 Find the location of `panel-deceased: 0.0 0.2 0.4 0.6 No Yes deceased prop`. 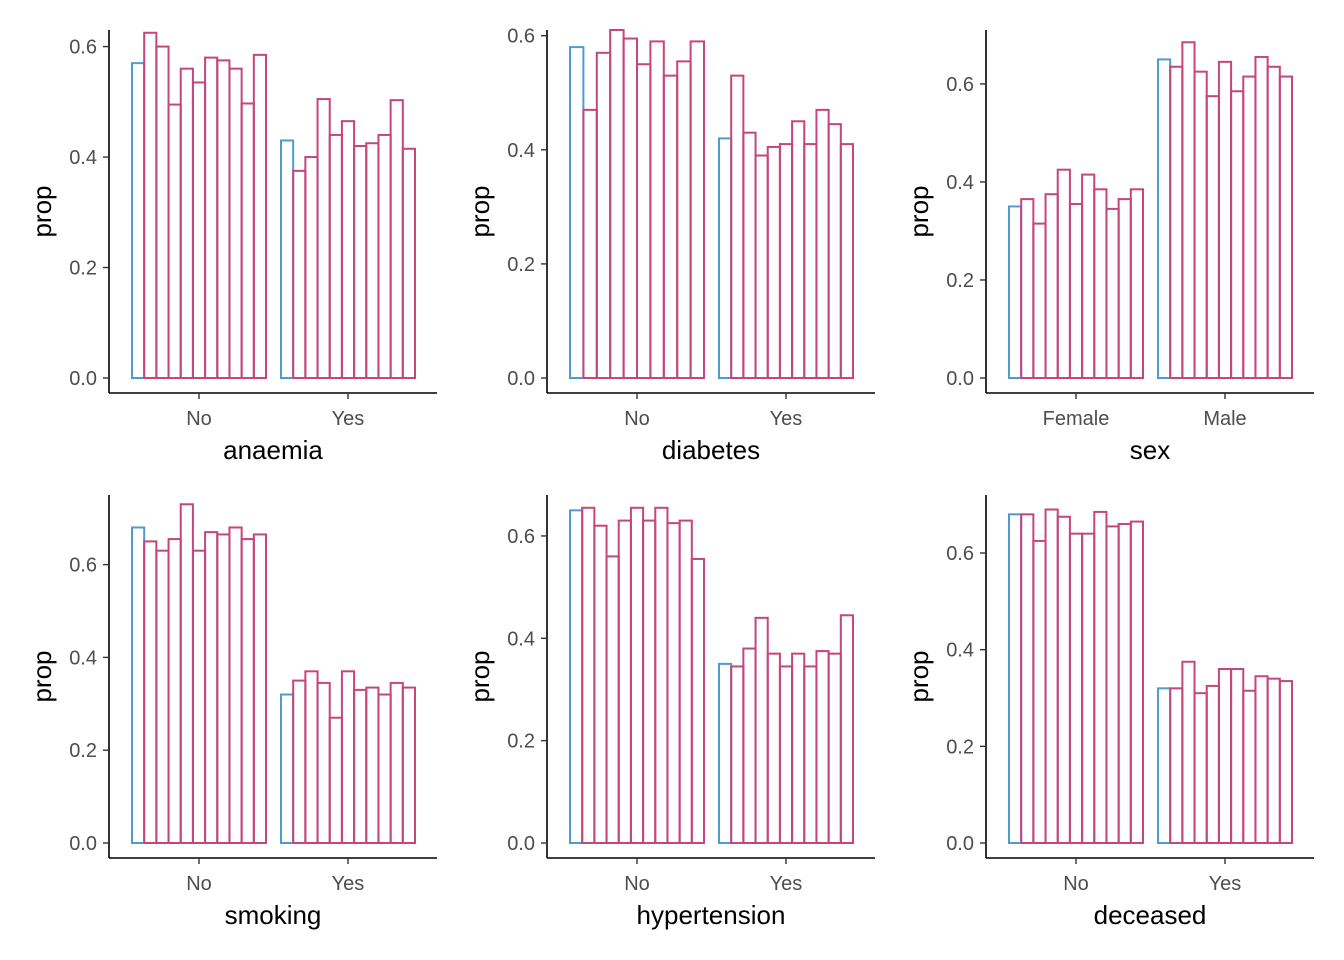

panel-deceased: 0.0 0.2 0.4 0.6 No Yes deceased prop is located at coordinates (1109, 712).